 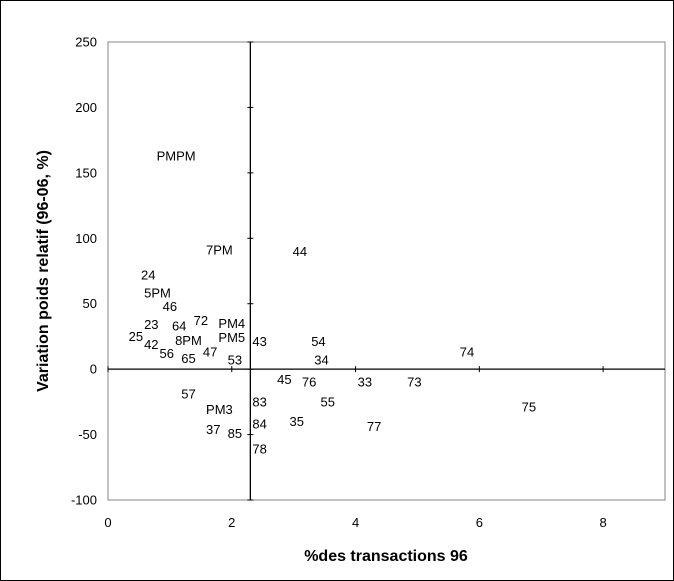 I want to click on data-point-label: 73, so click(x=414, y=382).